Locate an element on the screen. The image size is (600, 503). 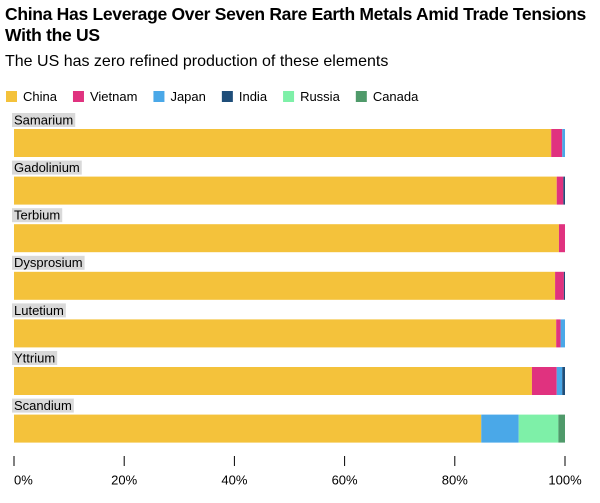
category-label: Dysprosium is located at coordinates (48, 262).